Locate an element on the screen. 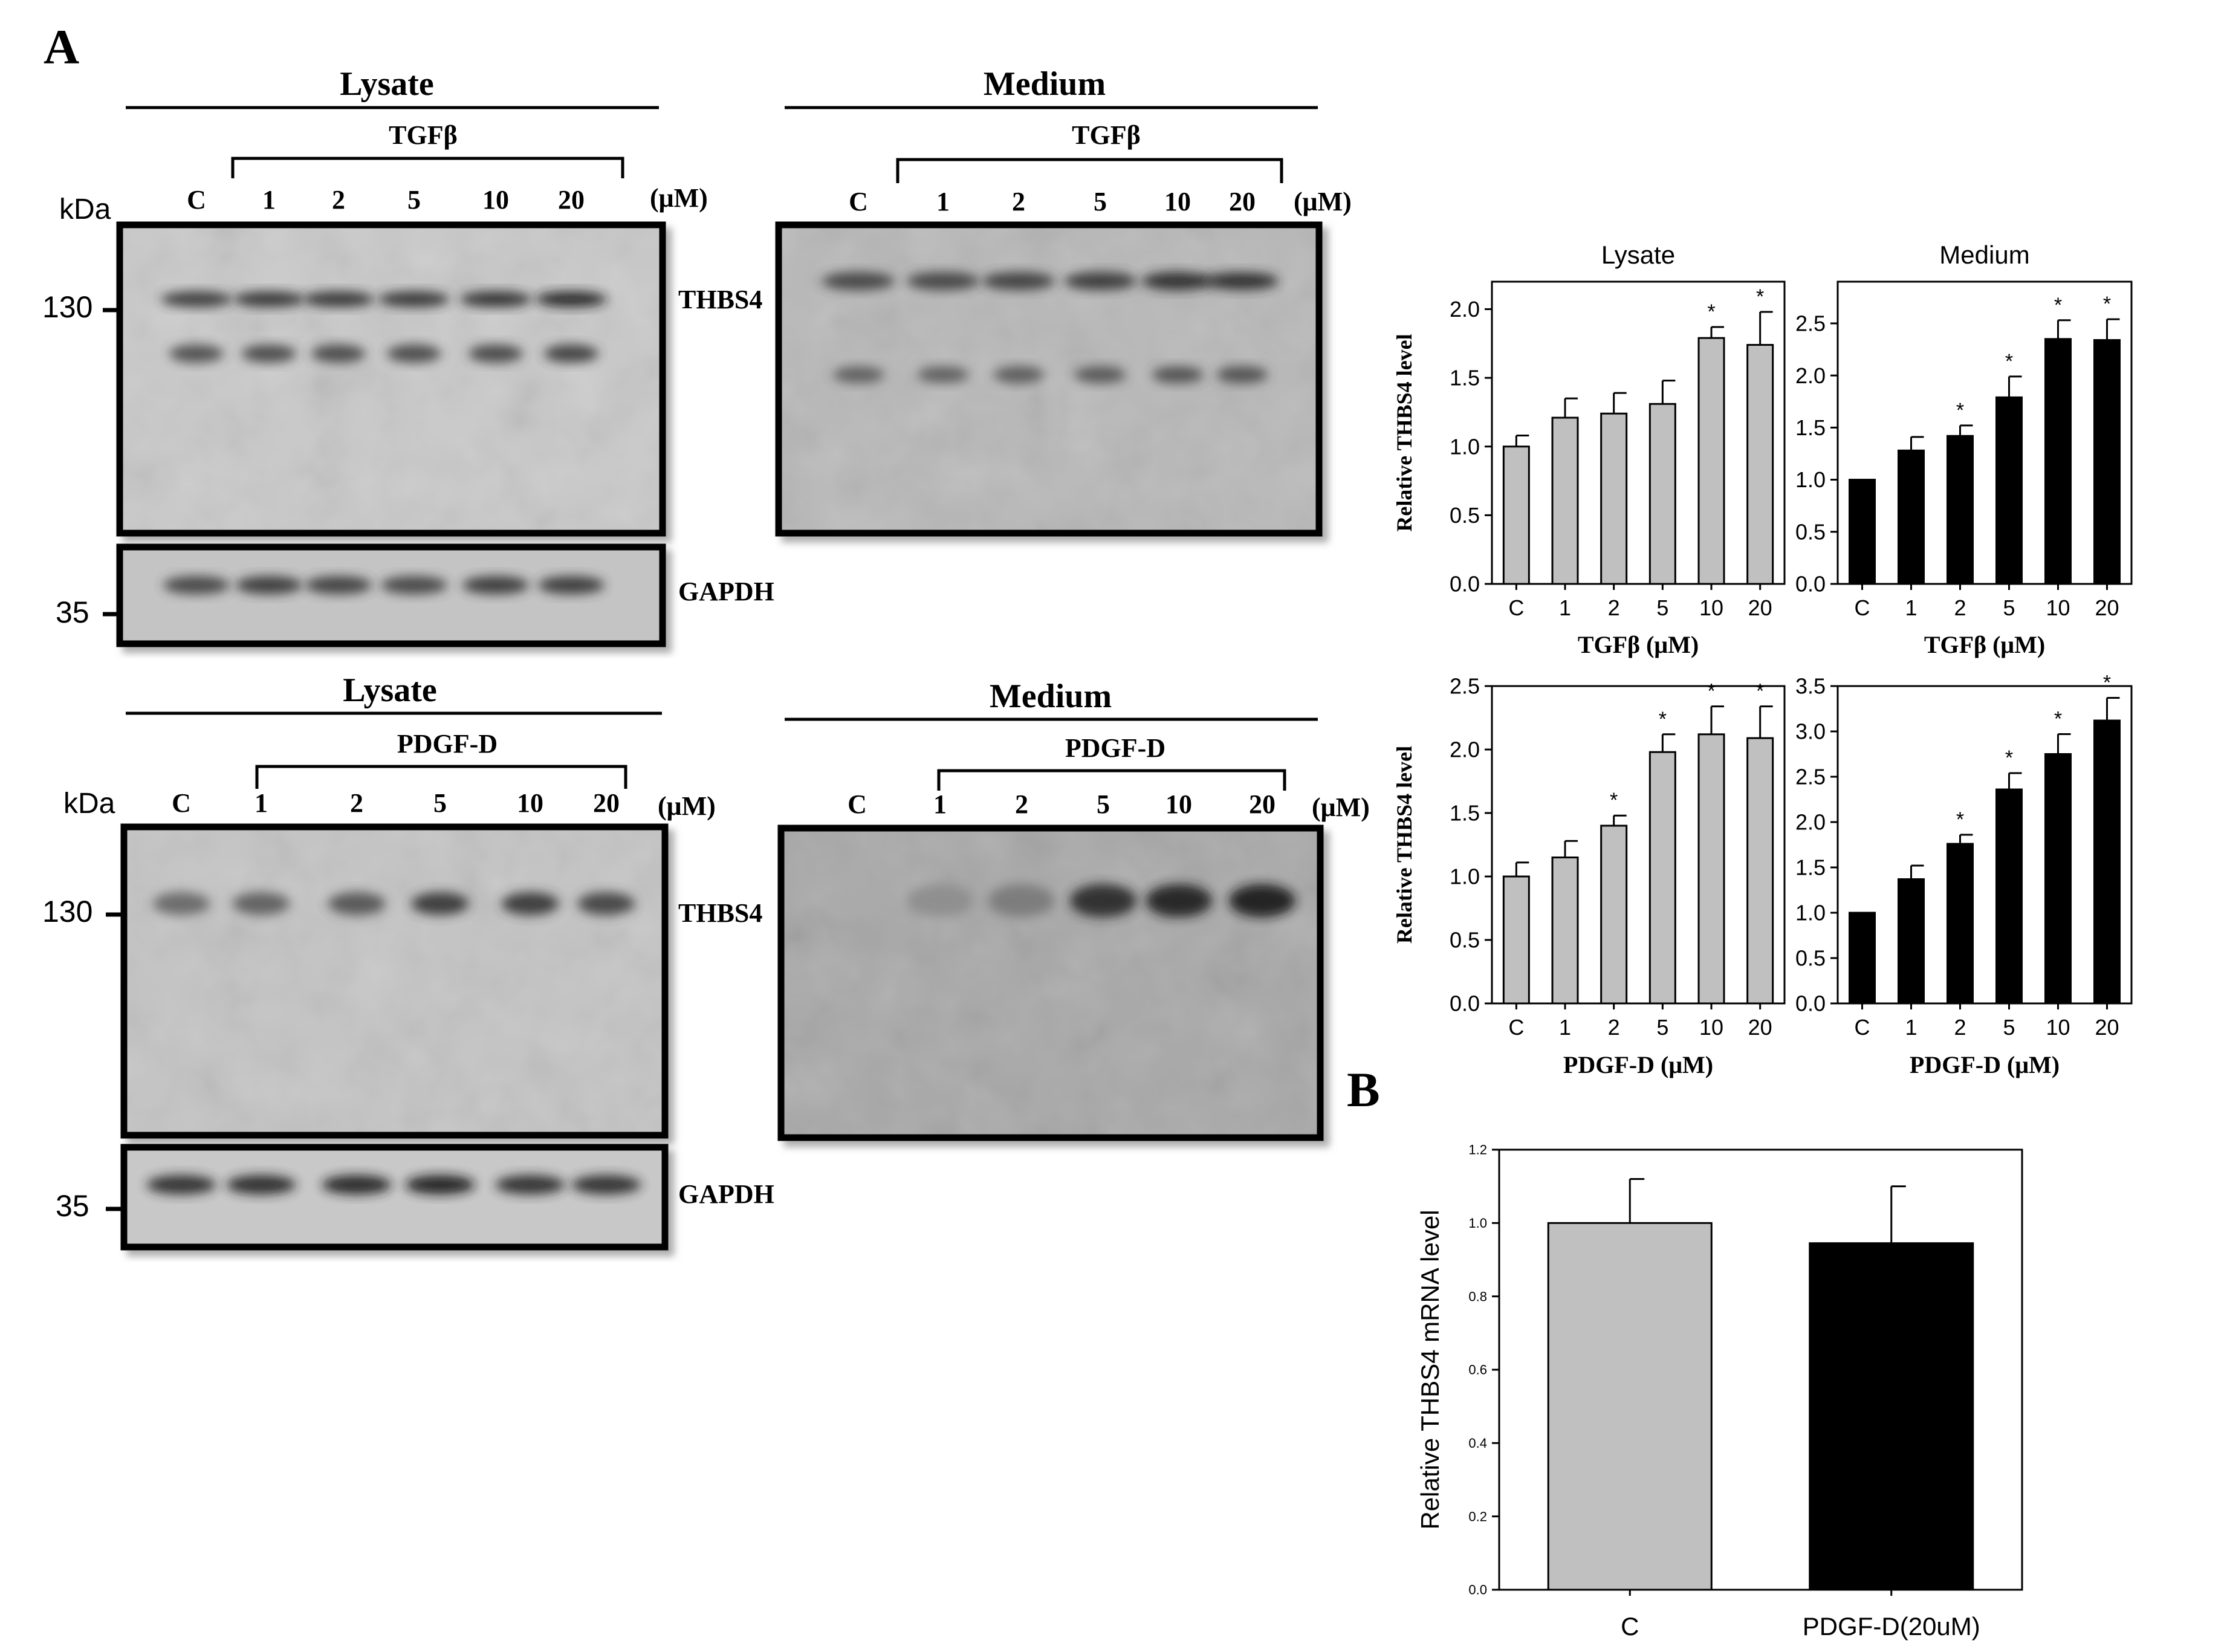  category-label: C is located at coordinates (1863, 1027).